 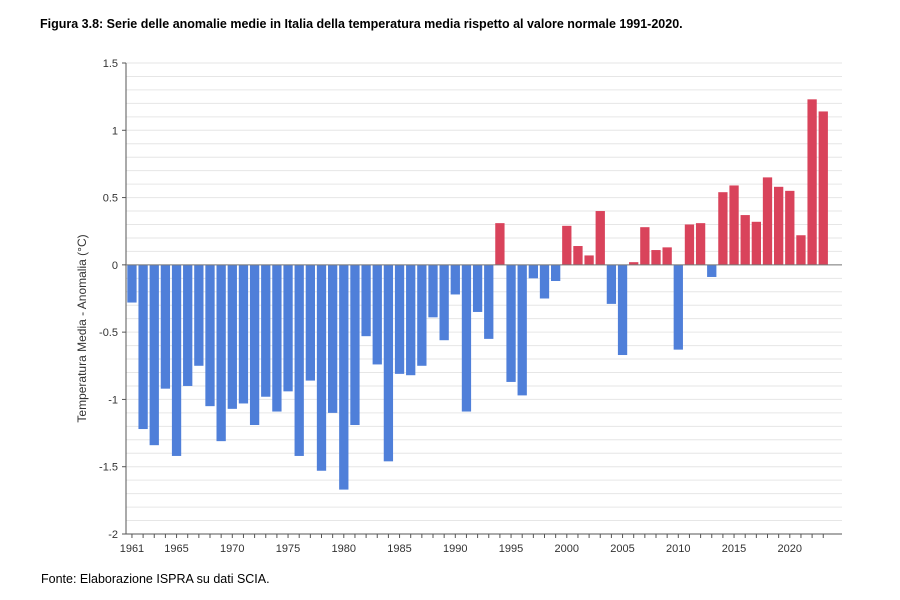 What do you see at coordinates (115, 131) in the screenshot?
I see `y-tick-label: 1` at bounding box center [115, 131].